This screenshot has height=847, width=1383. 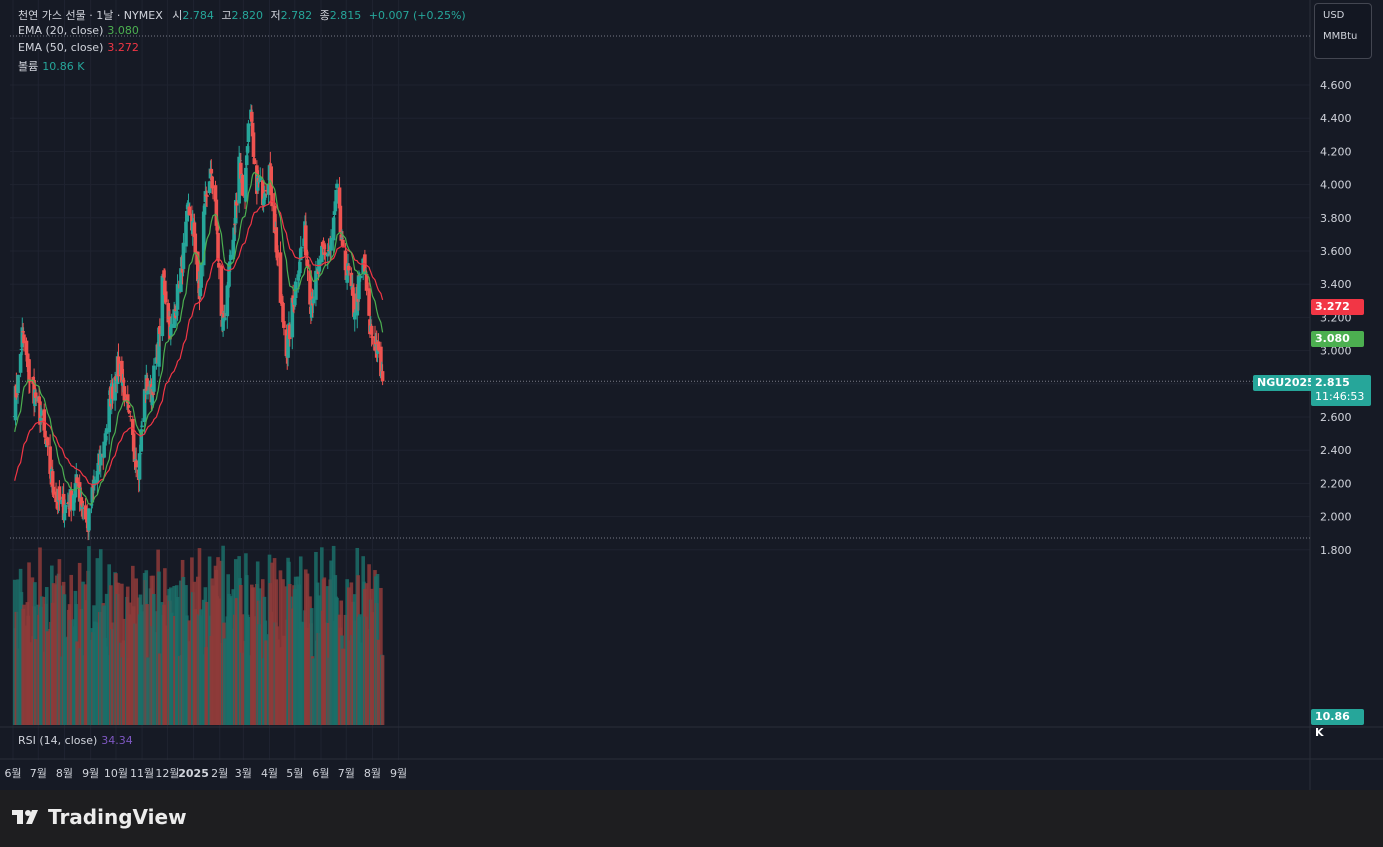 What do you see at coordinates (372, 773) in the screenshot?
I see `x-tick-label: 8월` at bounding box center [372, 773].